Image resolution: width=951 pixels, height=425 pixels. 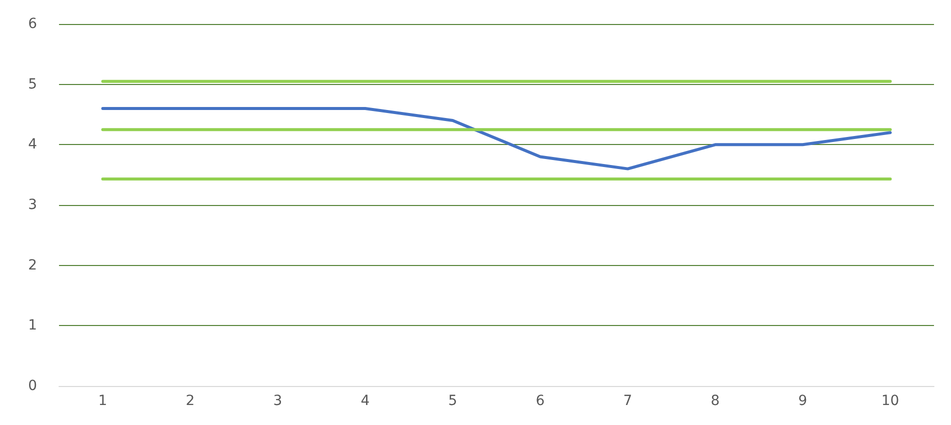 What do you see at coordinates (32, 326) in the screenshot?
I see `y-tick-label: 1` at bounding box center [32, 326].